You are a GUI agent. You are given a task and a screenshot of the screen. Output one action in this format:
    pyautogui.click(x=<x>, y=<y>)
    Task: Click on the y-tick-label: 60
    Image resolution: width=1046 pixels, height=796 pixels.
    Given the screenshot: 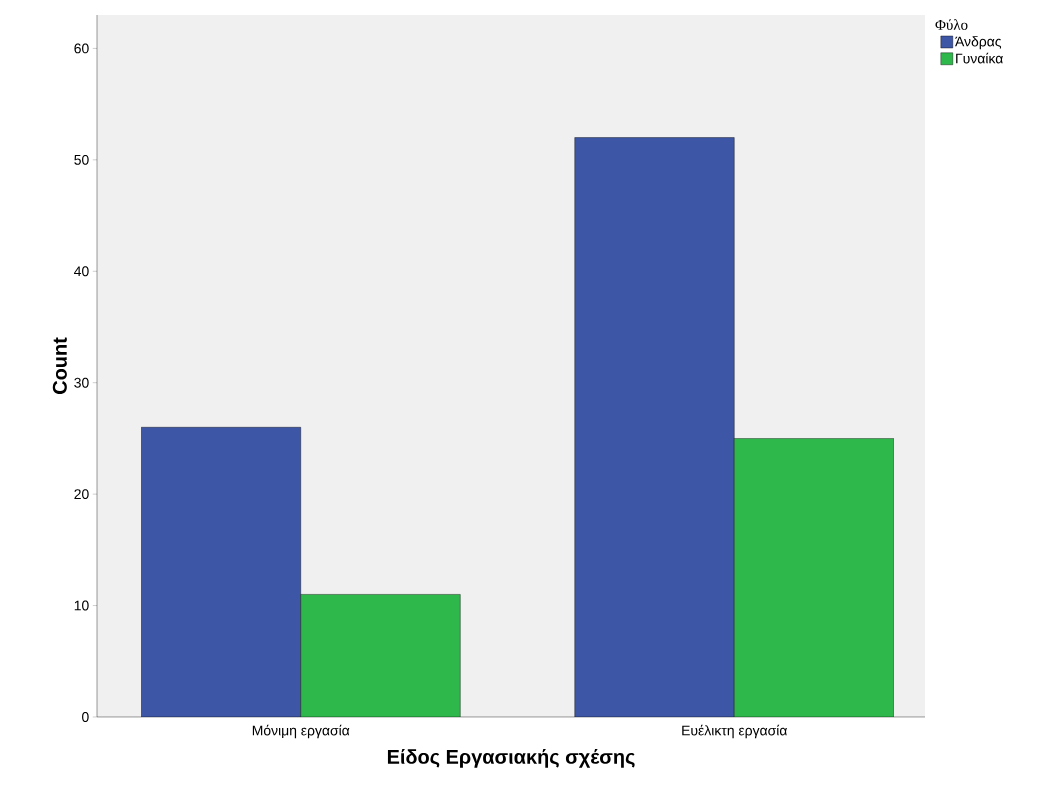 What is the action you would take?
    pyautogui.click(x=81, y=48)
    